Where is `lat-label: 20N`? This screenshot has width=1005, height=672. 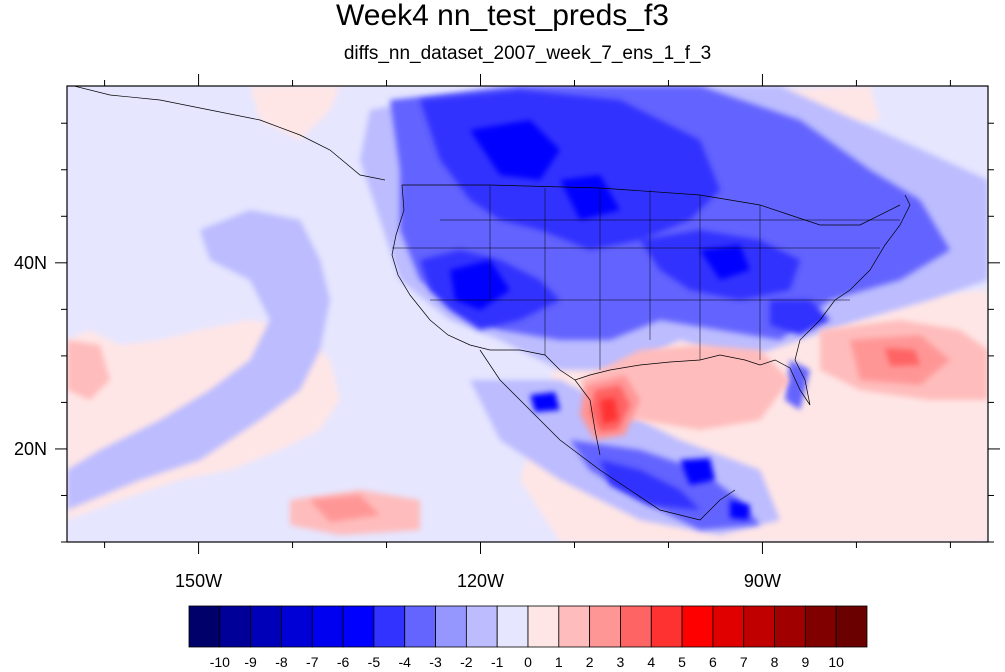
lat-label: 20N is located at coordinates (31, 448).